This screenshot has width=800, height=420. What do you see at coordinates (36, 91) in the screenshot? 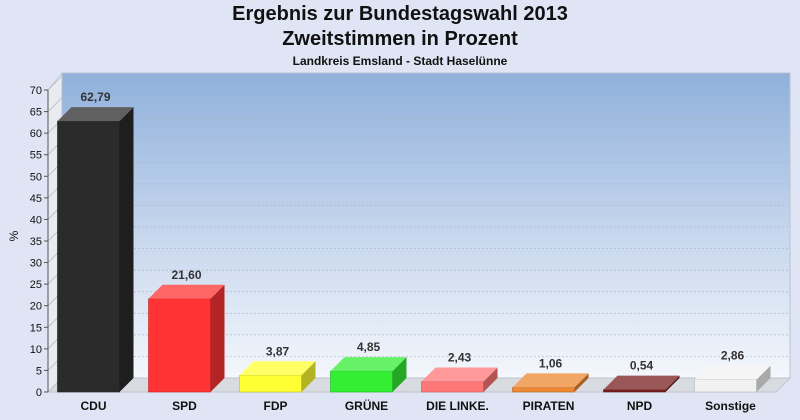
I see `y-tick-label: 70` at bounding box center [36, 91].